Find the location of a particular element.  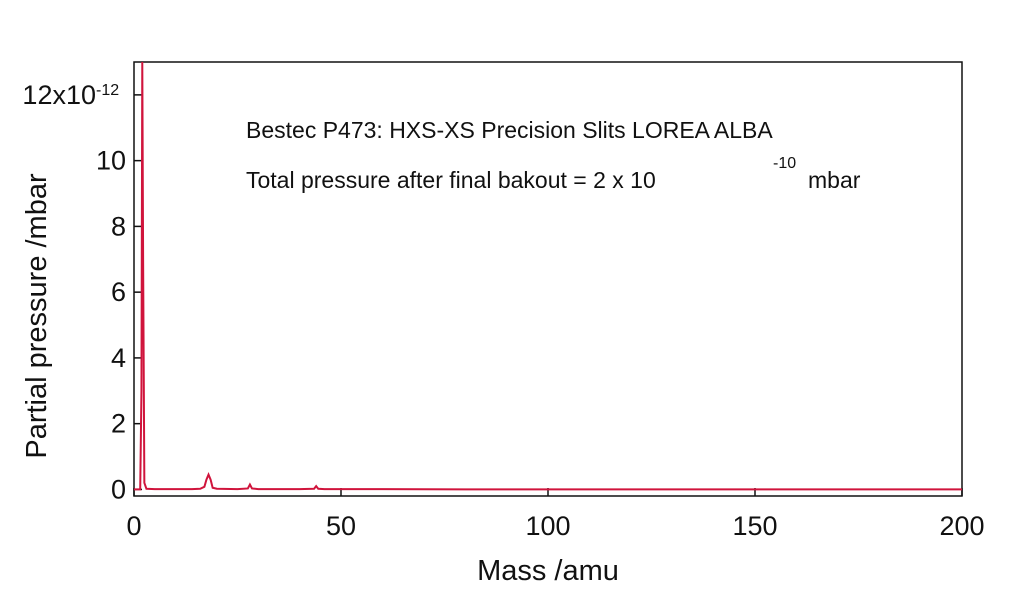

y-axis: 0 2 4 6 8 10 12x10 is located at coordinates (82, 292).